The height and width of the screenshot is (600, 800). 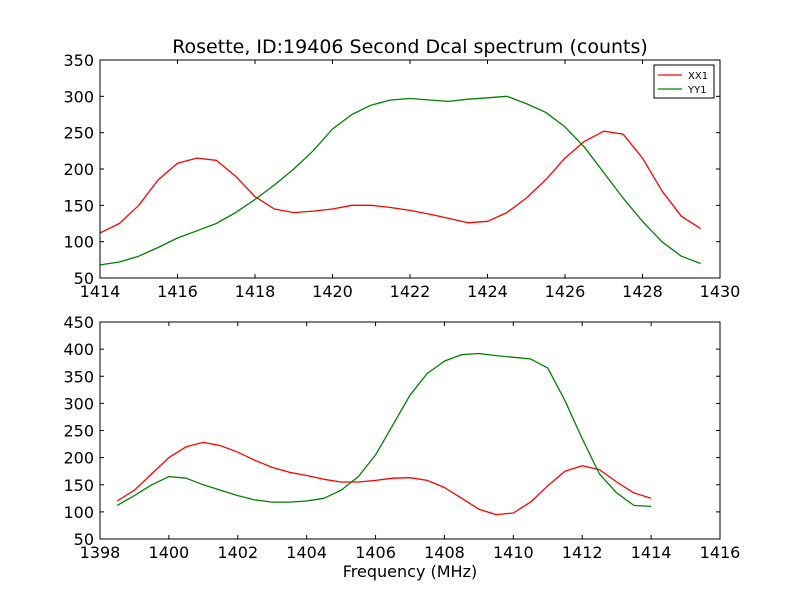 What do you see at coordinates (237, 552) in the screenshot?
I see `x-tick-label: 1402` at bounding box center [237, 552].